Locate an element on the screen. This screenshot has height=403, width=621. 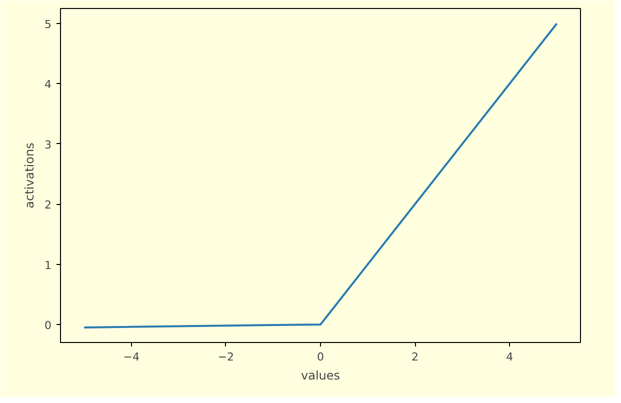
x-tick-label: 2 is located at coordinates (415, 357).